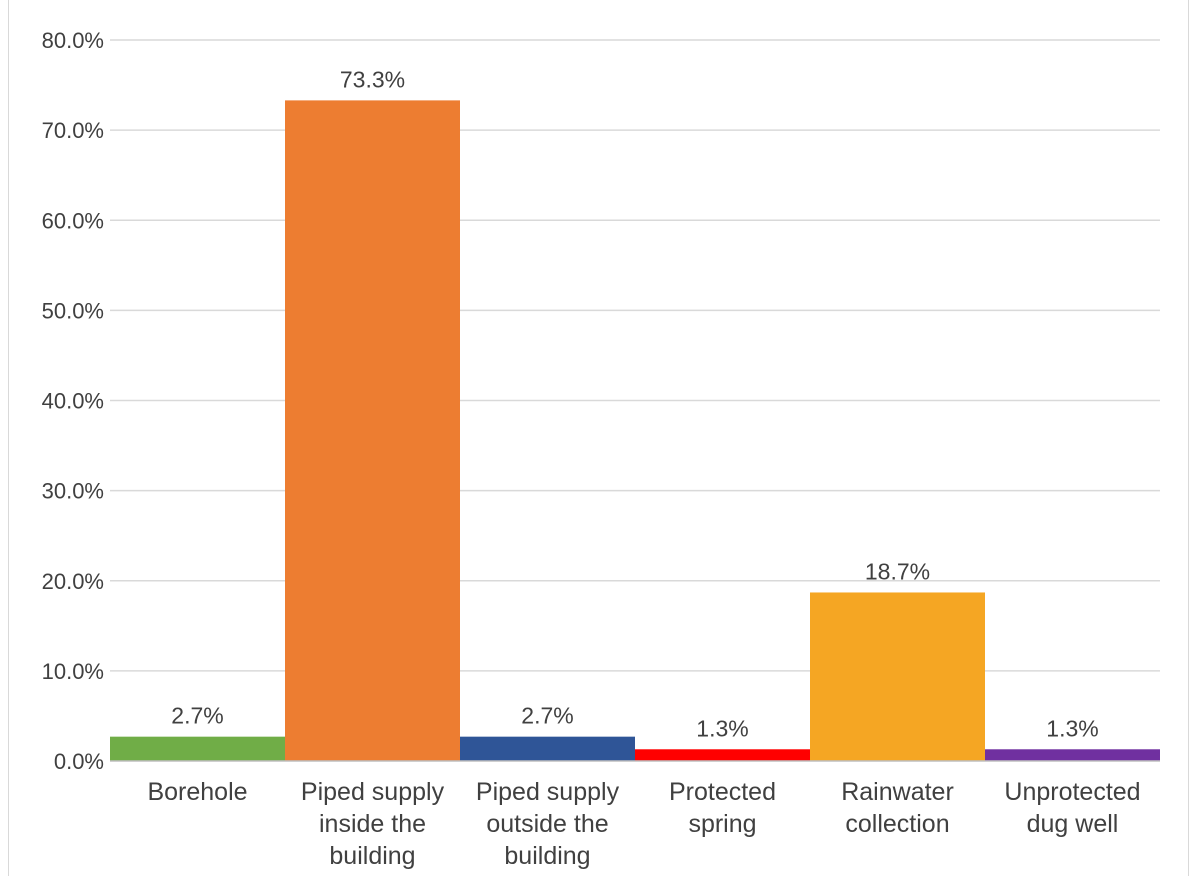 This screenshot has height=877, width=1192. What do you see at coordinates (372, 79) in the screenshot?
I see `data-label: 73.3%` at bounding box center [372, 79].